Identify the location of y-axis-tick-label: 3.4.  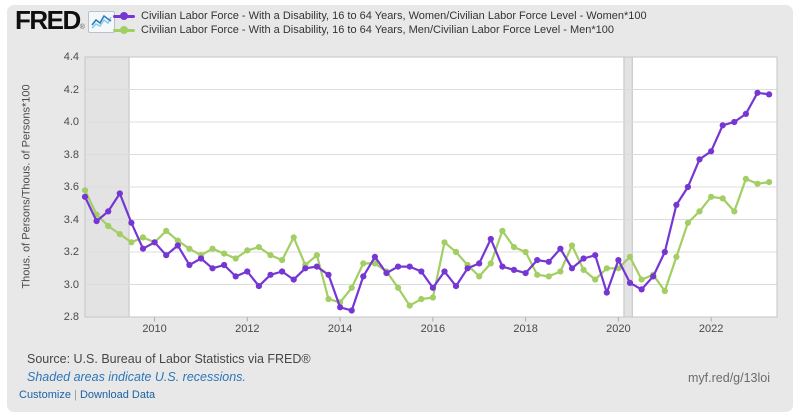
(71, 219).